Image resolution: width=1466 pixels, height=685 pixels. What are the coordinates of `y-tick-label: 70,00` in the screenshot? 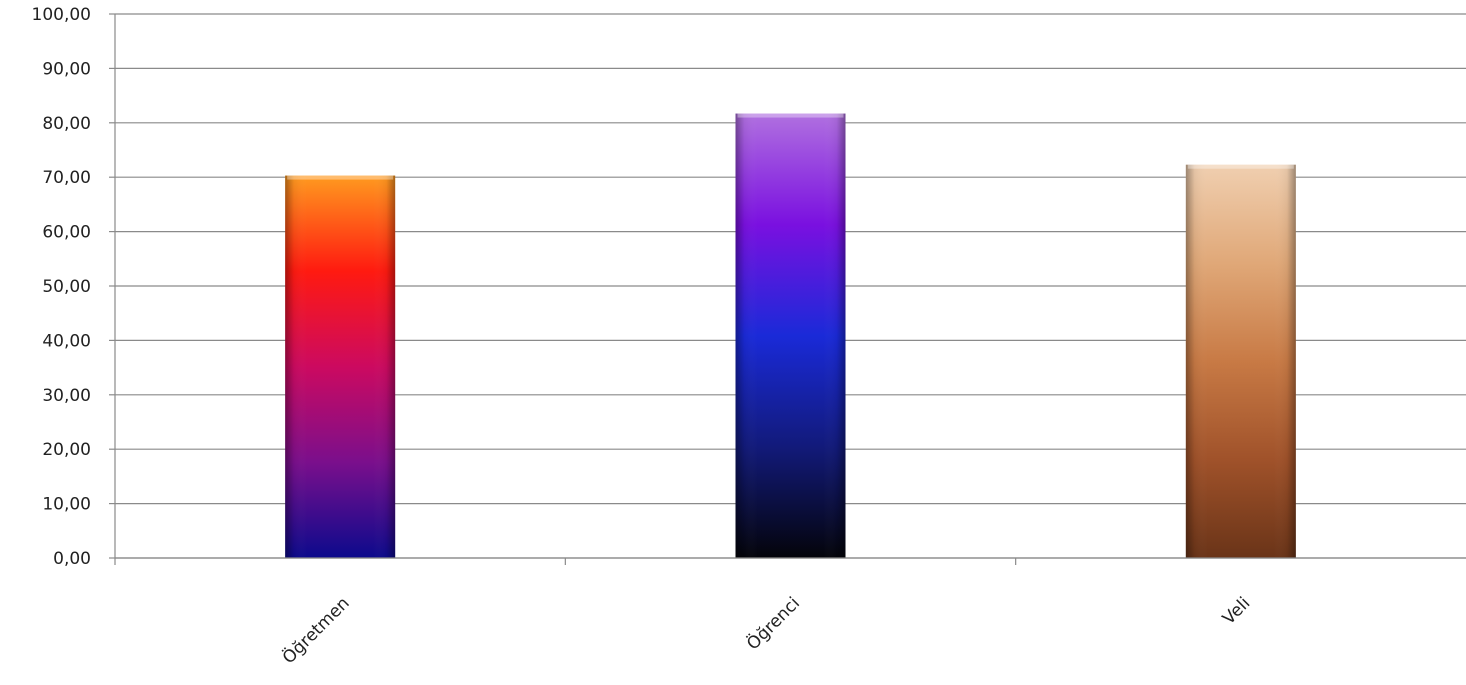 It's located at (66, 178).